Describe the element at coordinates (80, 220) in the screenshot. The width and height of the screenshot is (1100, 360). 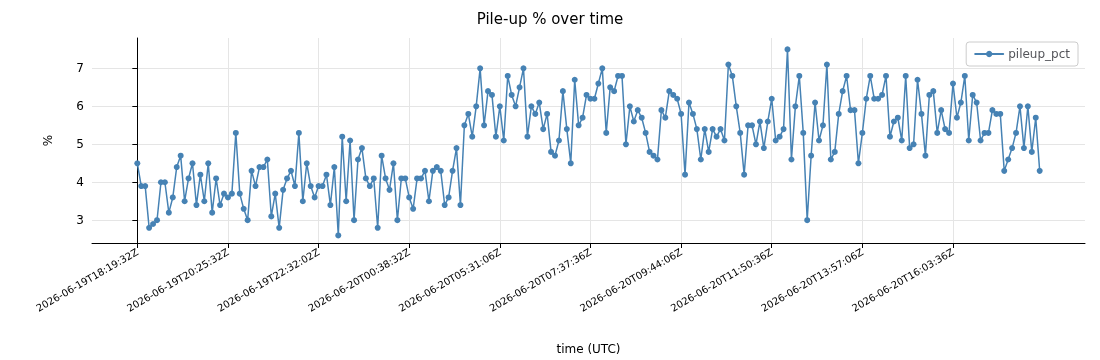
I see `y-tick-label: 3` at that location.